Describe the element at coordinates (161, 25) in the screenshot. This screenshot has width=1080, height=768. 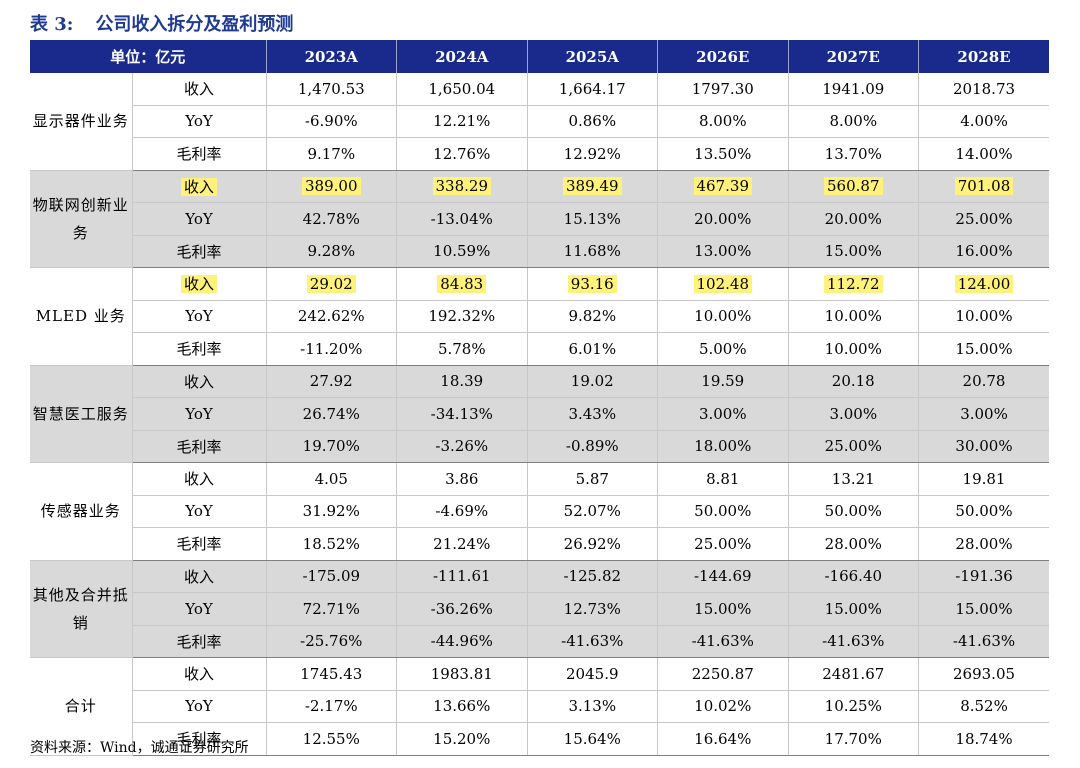
I see `table-title: 表 3: 公司收入拆分及盈利预测` at that location.